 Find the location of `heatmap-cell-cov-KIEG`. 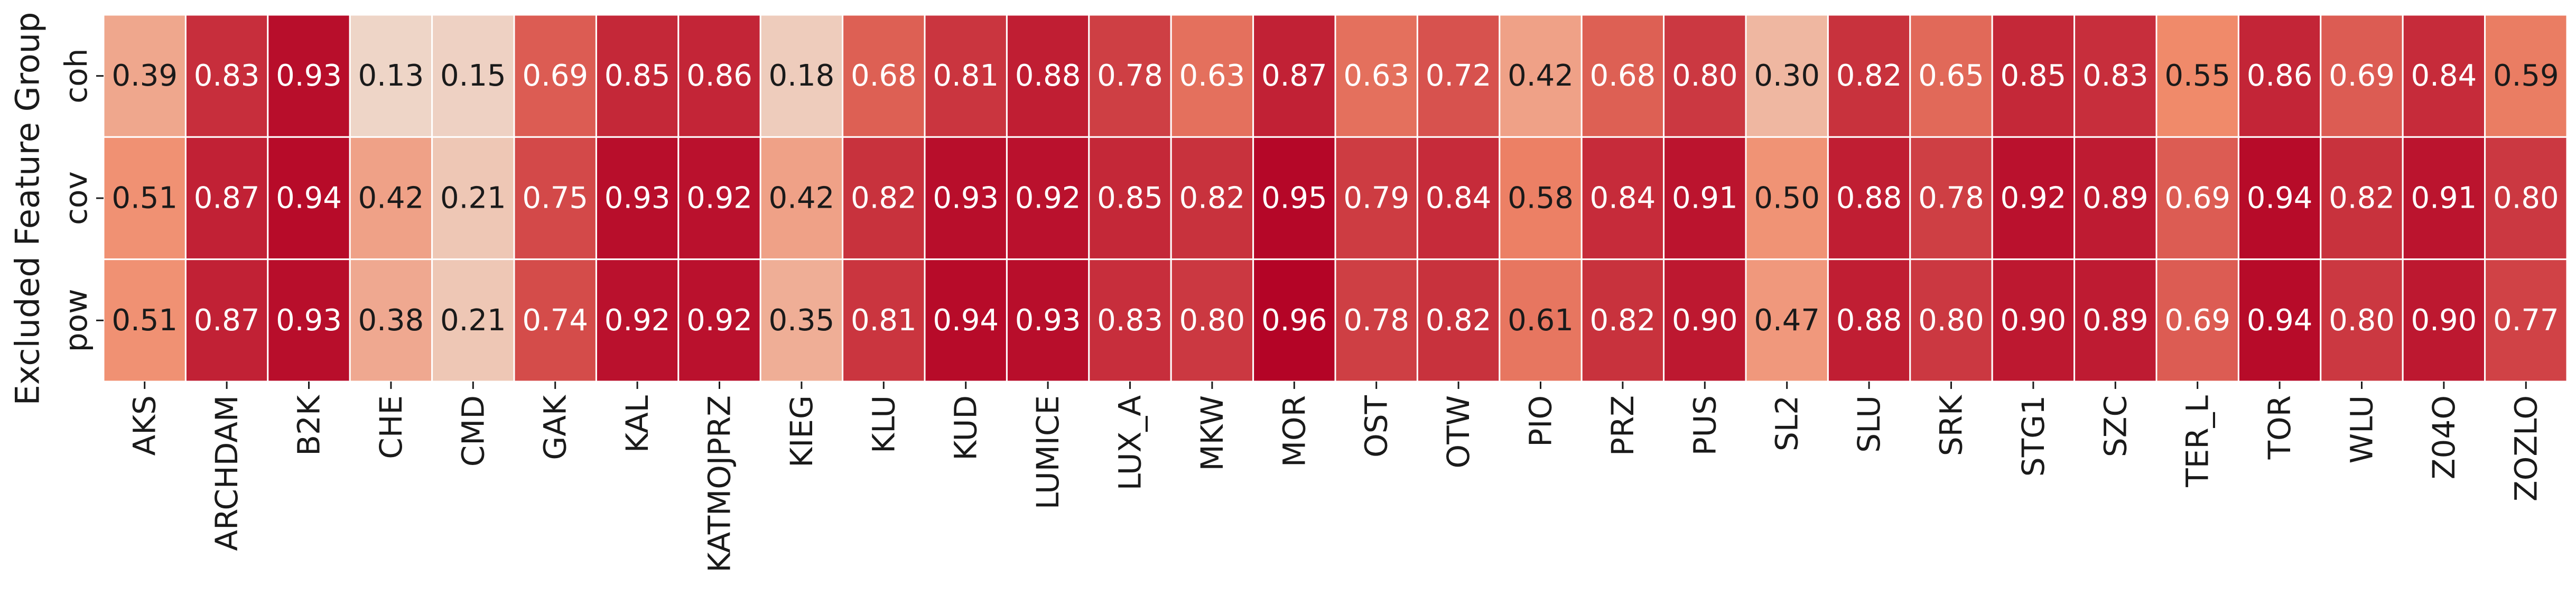

heatmap-cell-cov-KIEG is located at coordinates (801, 198).